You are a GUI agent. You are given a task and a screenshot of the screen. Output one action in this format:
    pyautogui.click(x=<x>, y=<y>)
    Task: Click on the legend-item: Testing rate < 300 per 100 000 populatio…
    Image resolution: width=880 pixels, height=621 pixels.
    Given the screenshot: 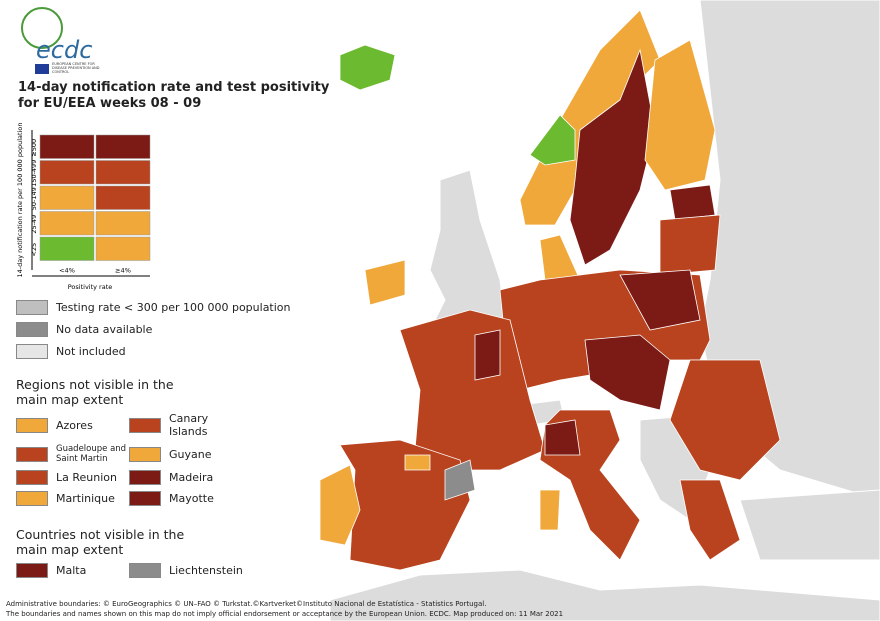 What is the action you would take?
    pyautogui.click(x=153, y=307)
    